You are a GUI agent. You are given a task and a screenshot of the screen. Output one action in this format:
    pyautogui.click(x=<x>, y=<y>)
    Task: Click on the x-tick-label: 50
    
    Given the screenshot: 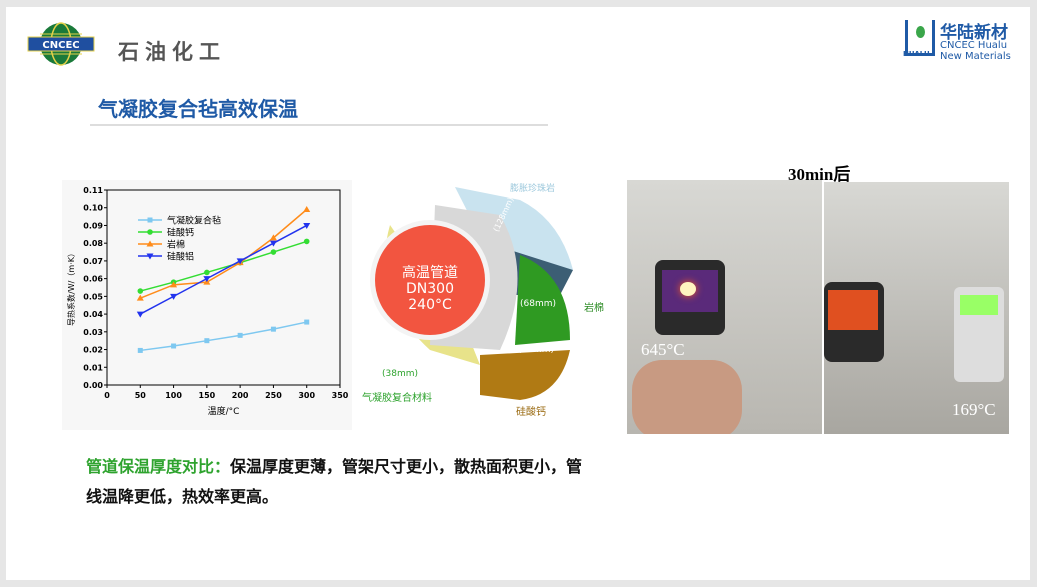 What is the action you would take?
    pyautogui.click(x=141, y=395)
    